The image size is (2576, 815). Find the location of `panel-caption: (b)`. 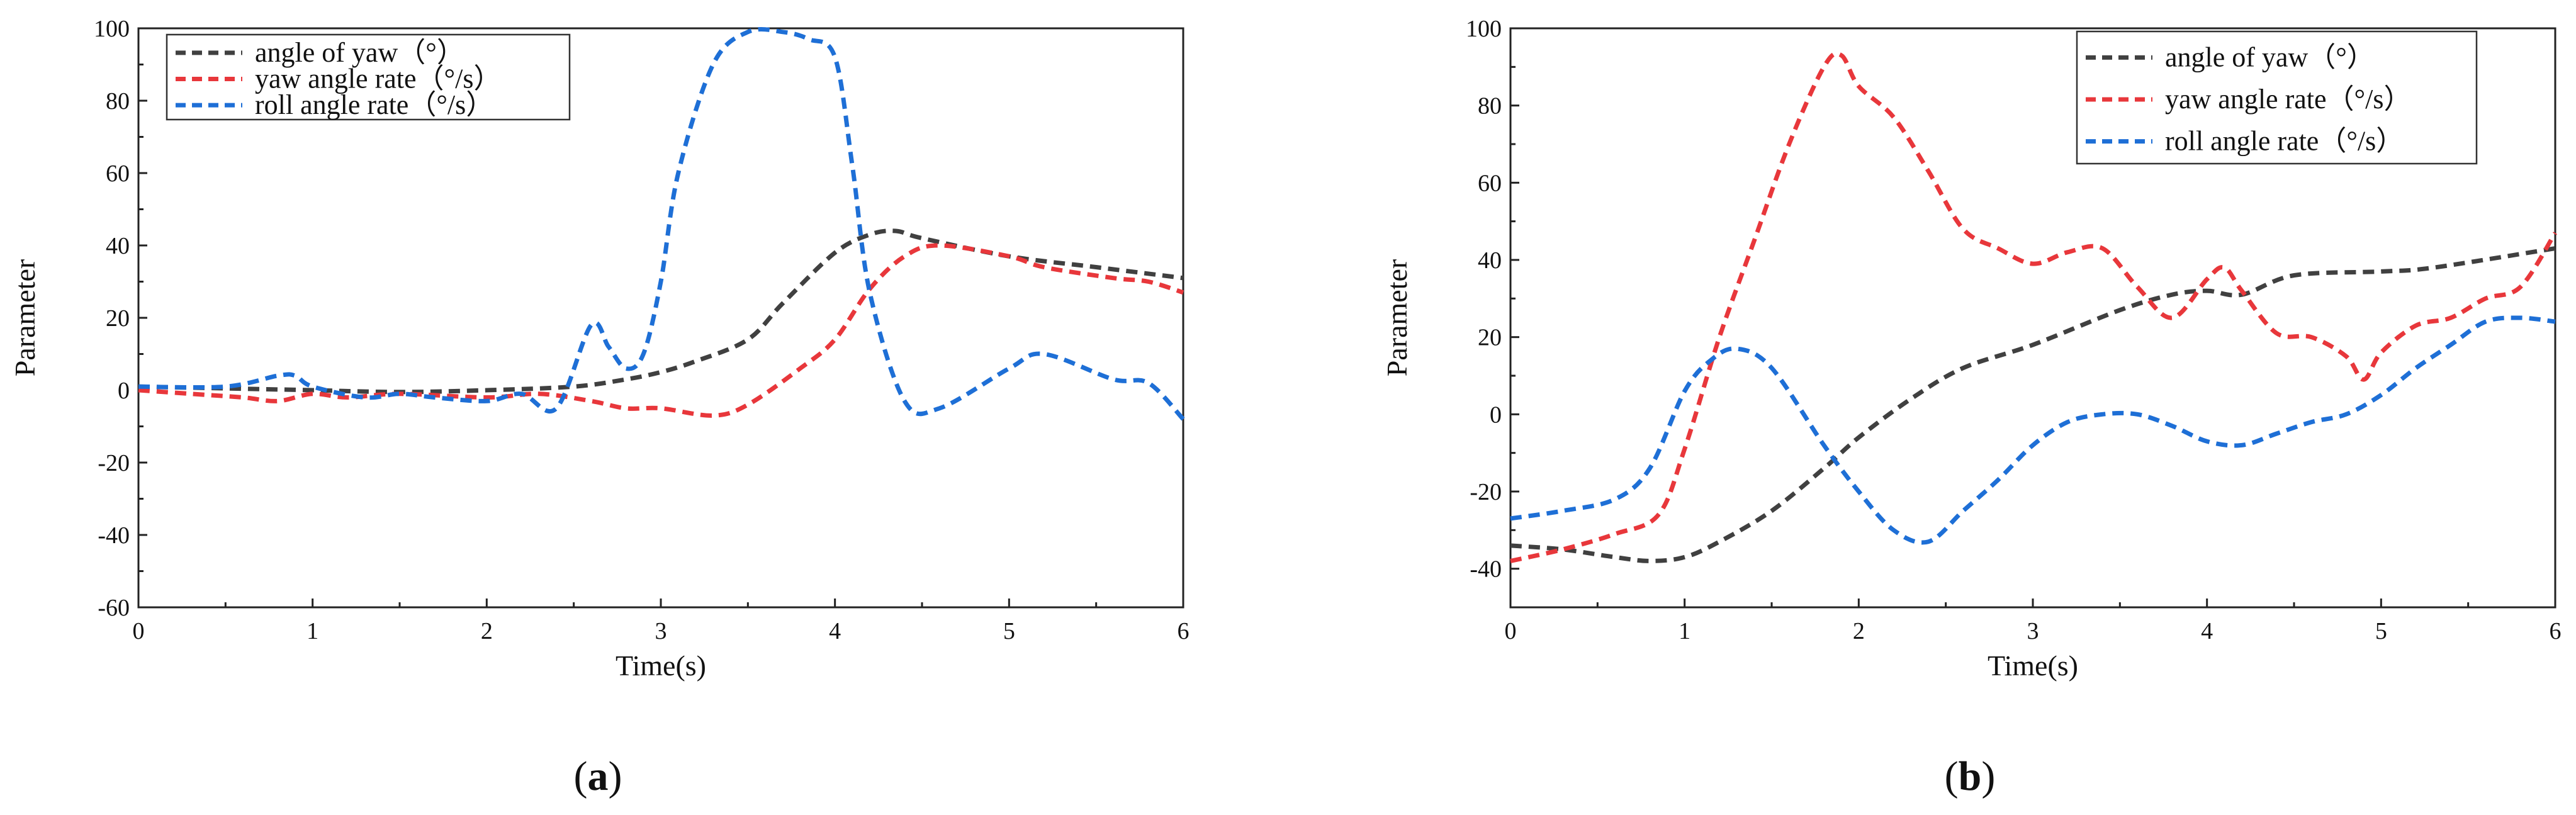

panel-caption: (b) is located at coordinates (1970, 776).